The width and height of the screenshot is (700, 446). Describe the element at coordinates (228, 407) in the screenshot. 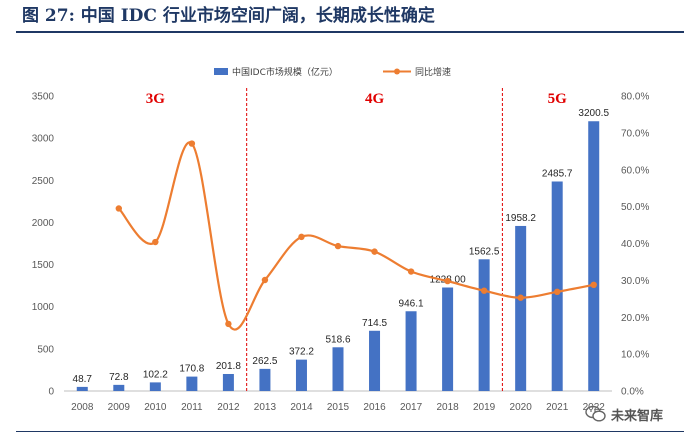

I see `x-tick-label: 2012` at that location.